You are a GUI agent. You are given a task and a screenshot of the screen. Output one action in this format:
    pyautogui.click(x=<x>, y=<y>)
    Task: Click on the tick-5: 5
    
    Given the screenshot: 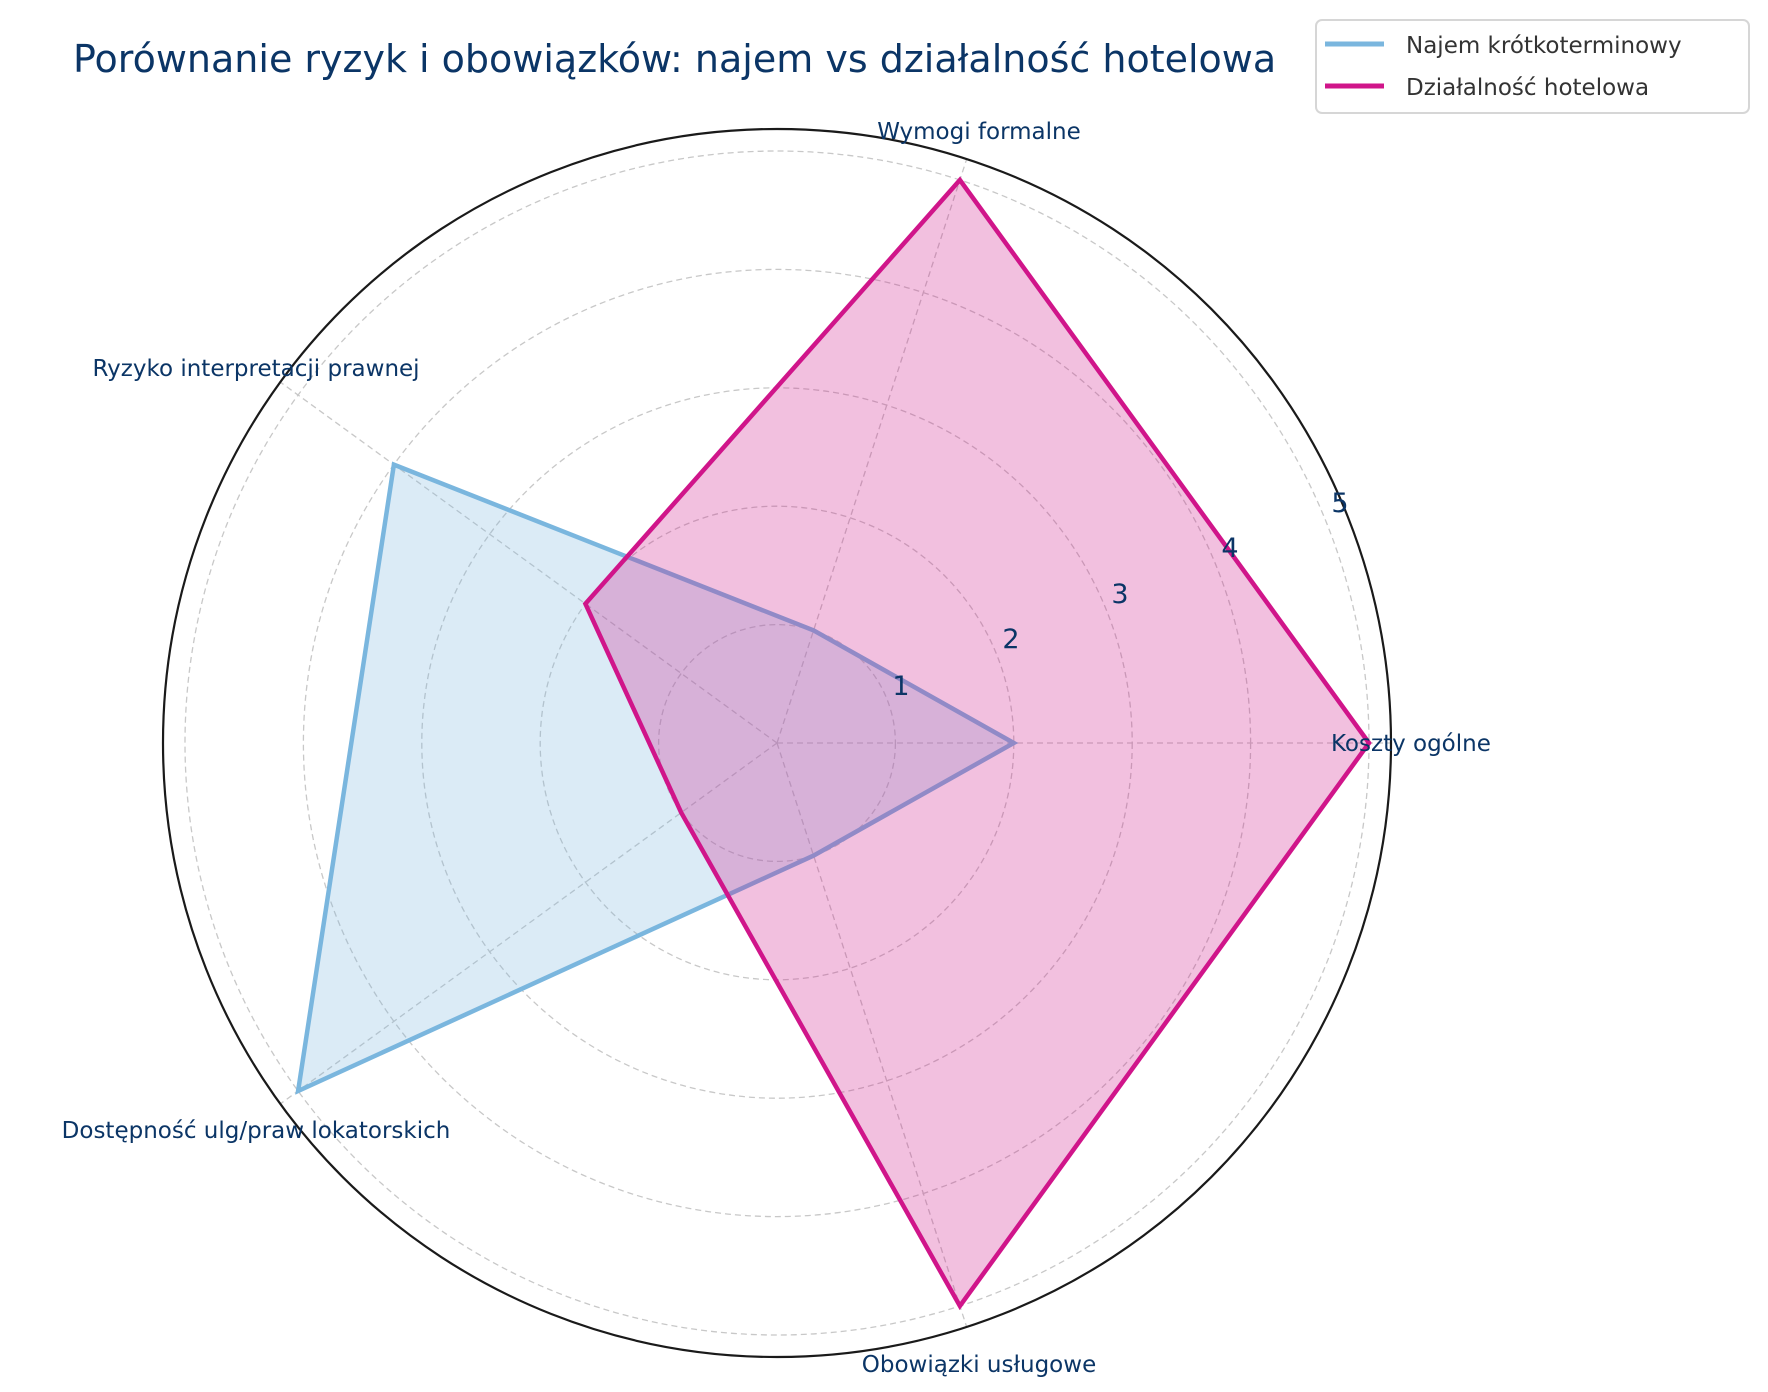 What is the action you would take?
    pyautogui.click(x=1339, y=503)
    